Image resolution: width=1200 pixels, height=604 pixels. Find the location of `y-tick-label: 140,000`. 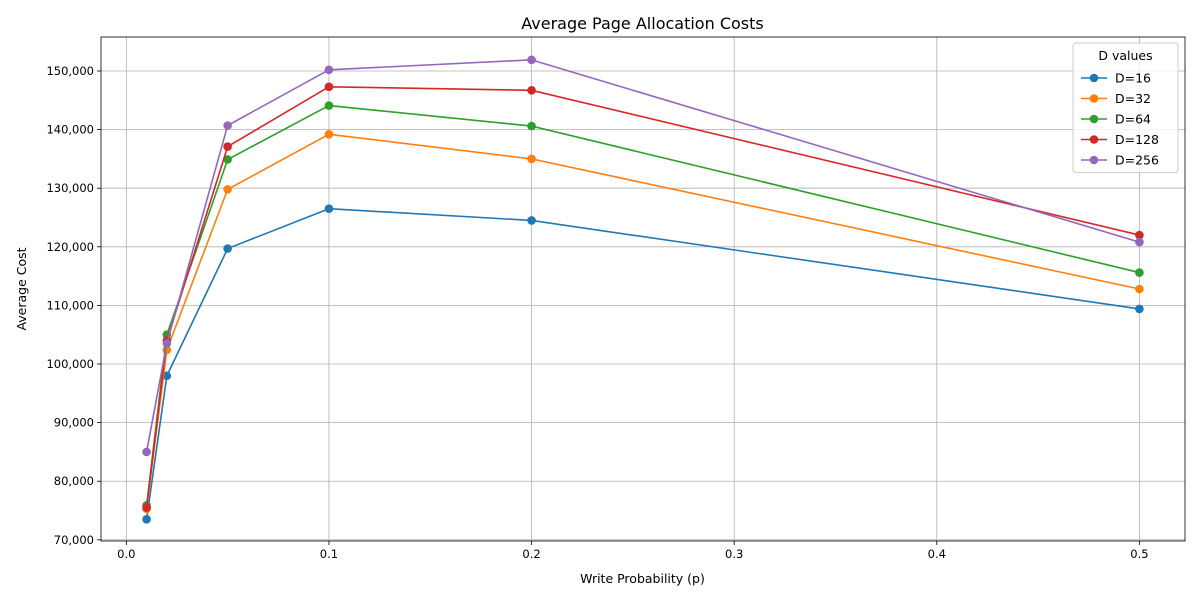

y-tick-label: 140,000 is located at coordinates (70, 130).